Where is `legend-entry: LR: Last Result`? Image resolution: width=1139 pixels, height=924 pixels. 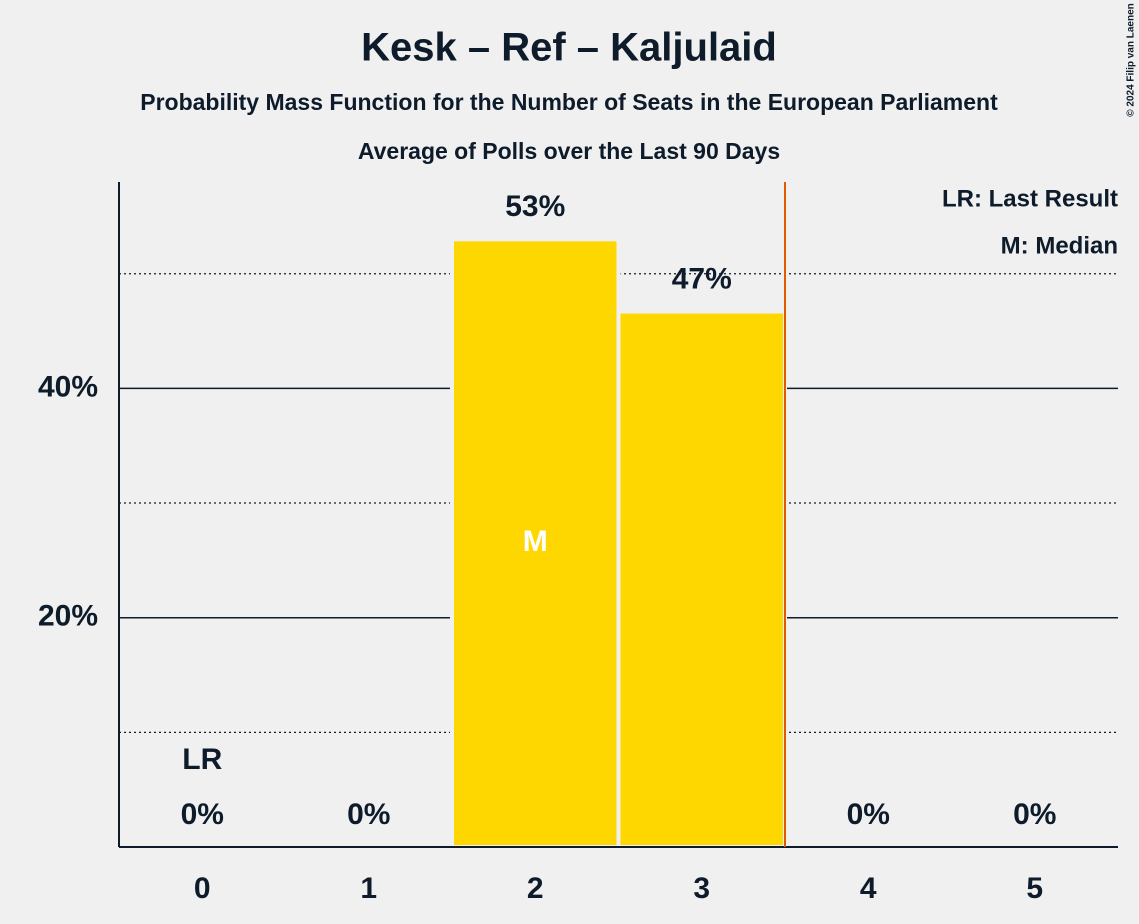 legend-entry: LR: Last Result is located at coordinates (1030, 198).